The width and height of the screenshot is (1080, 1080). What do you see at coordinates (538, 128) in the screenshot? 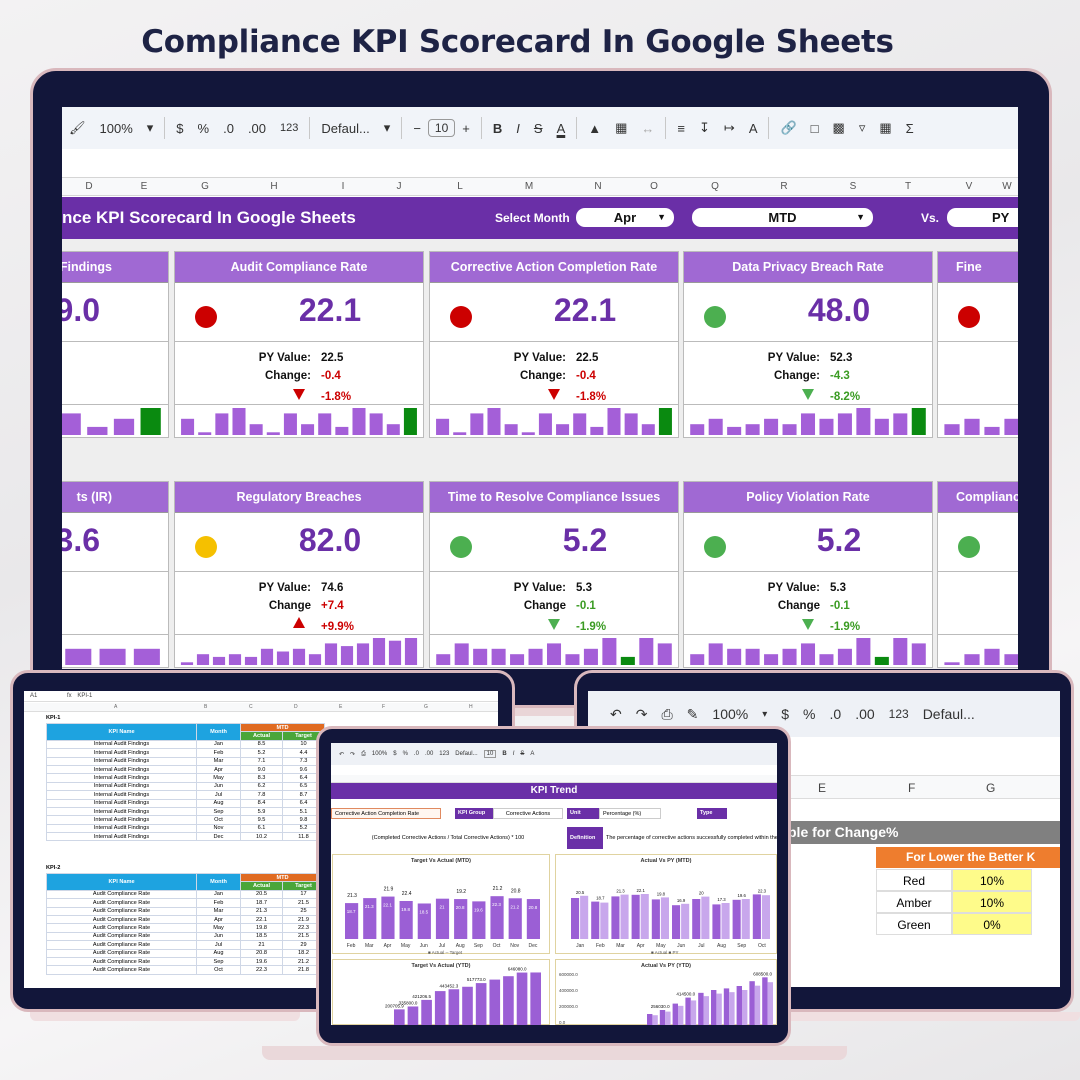
I see `strikethrough-button: S` at bounding box center [538, 128].